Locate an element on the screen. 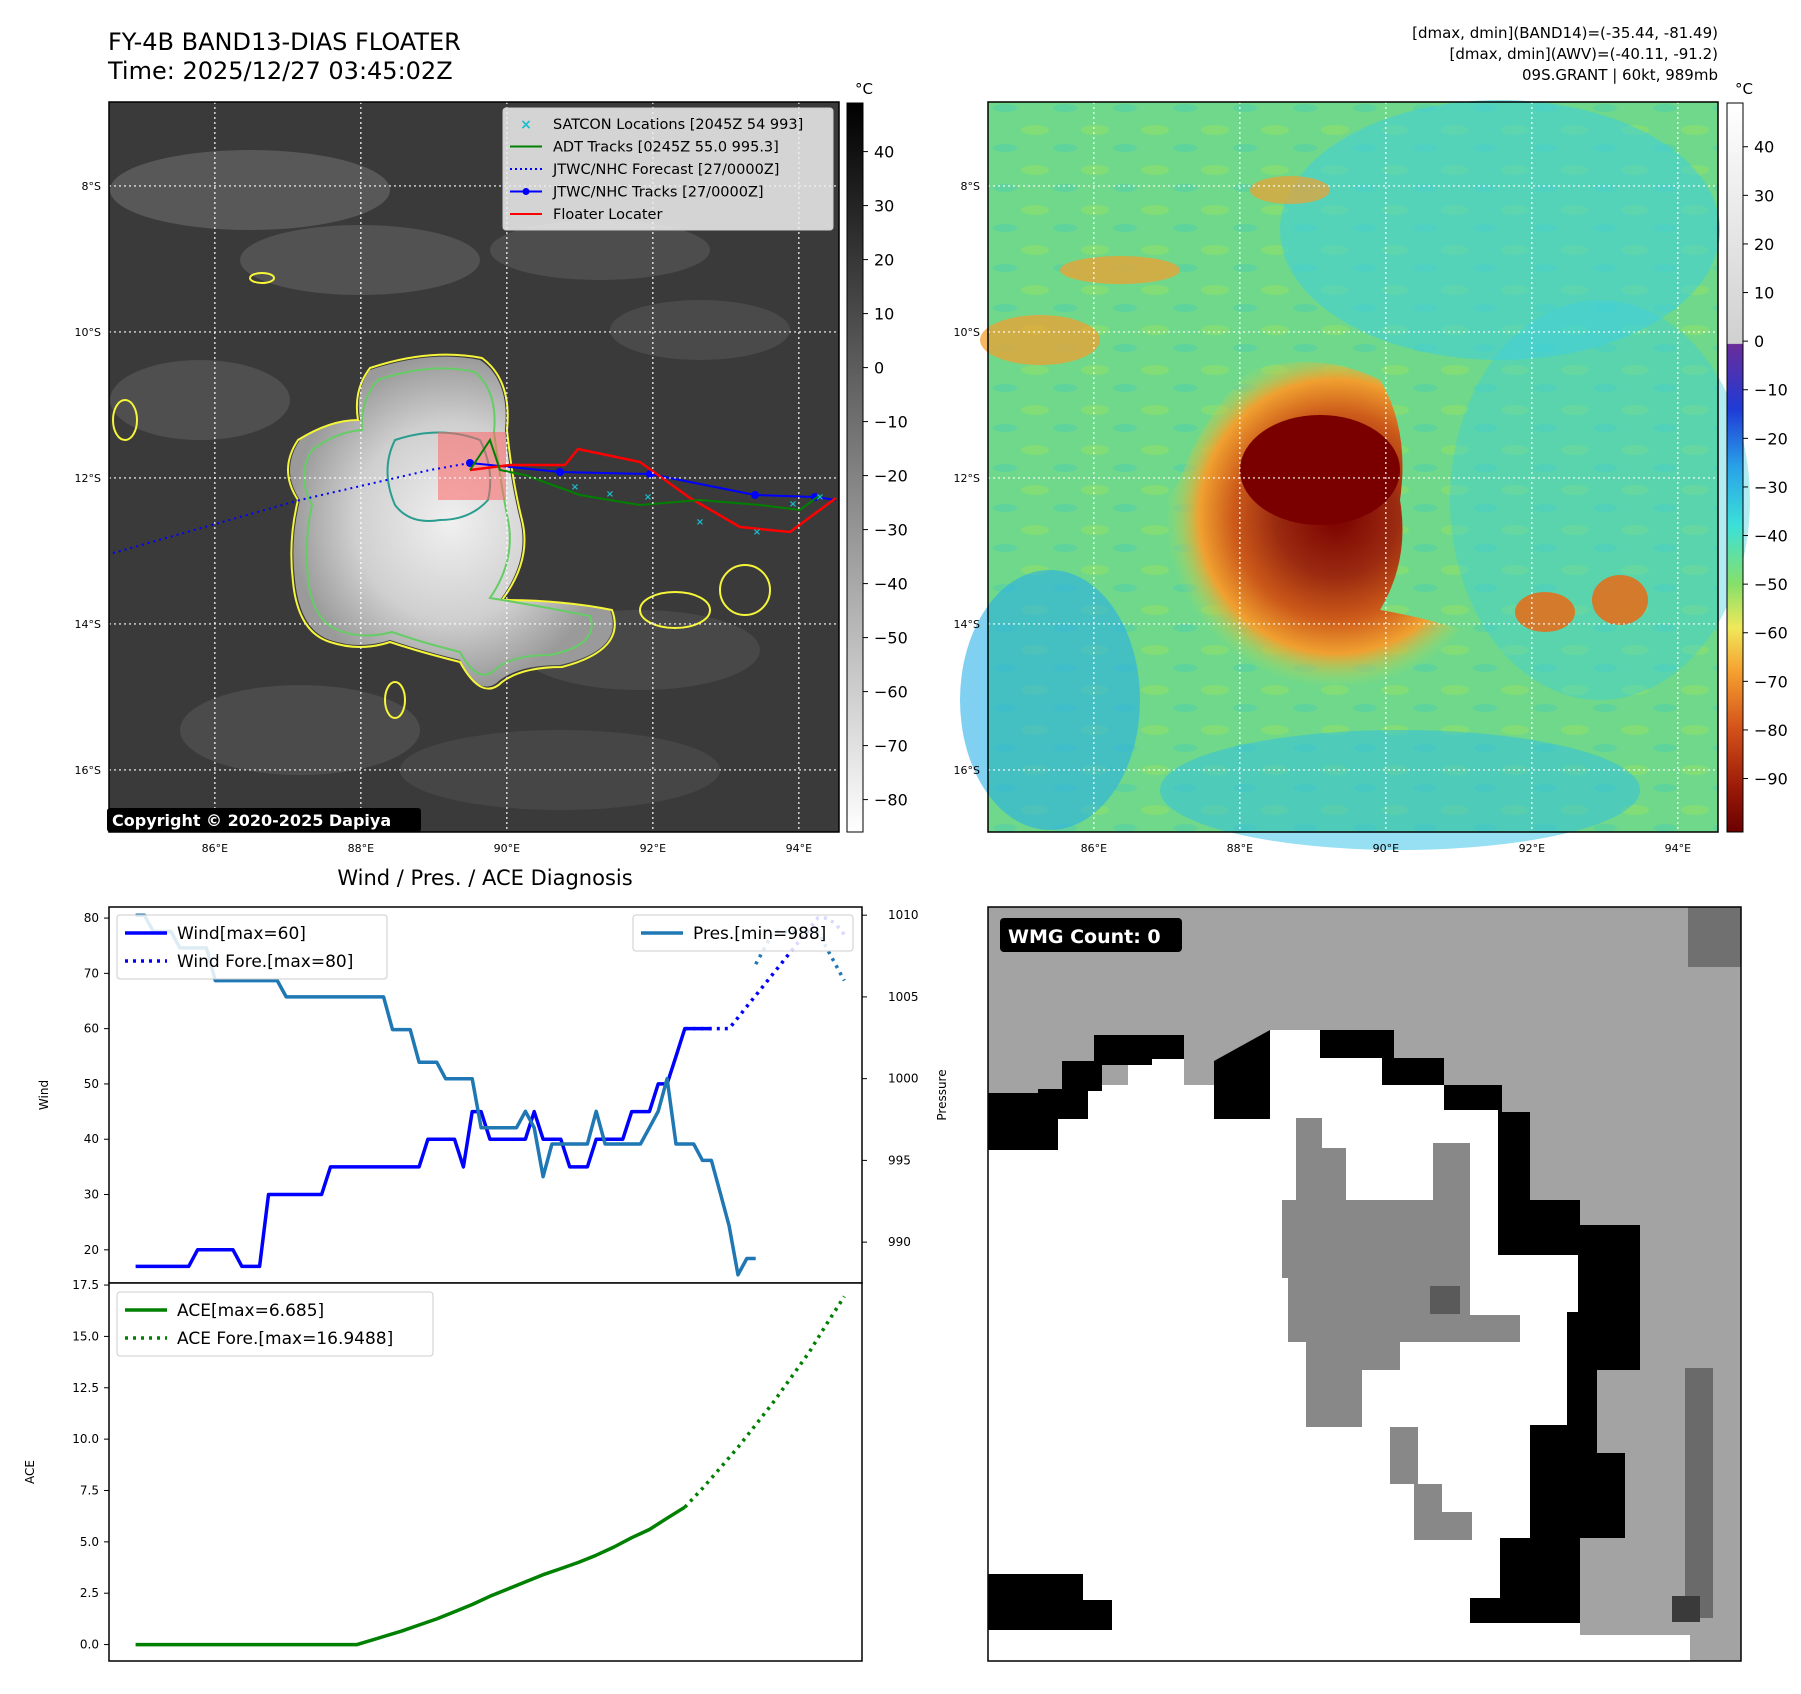  ace-ytick-label: 17.5 is located at coordinates (85, 1285).